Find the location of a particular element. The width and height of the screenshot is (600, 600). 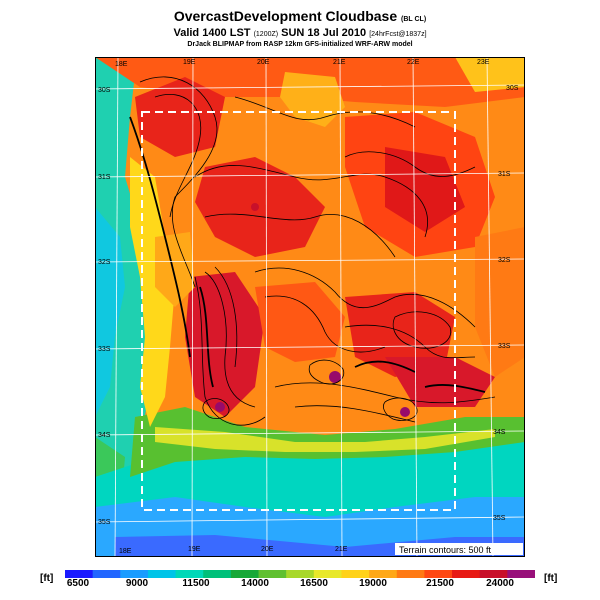

lon-label-bottom: 19E is located at coordinates (194, 549).